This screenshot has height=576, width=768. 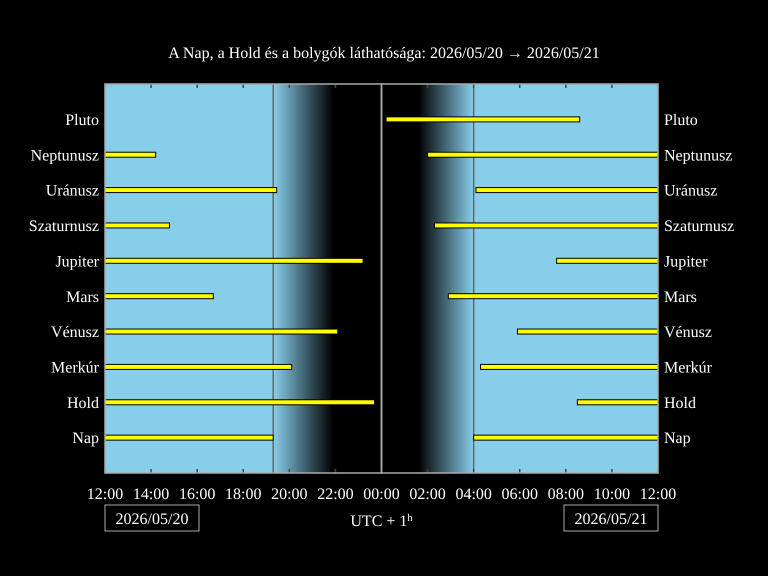 What do you see at coordinates (151, 494) in the screenshot?
I see `x-tick-label: 14:00` at bounding box center [151, 494].